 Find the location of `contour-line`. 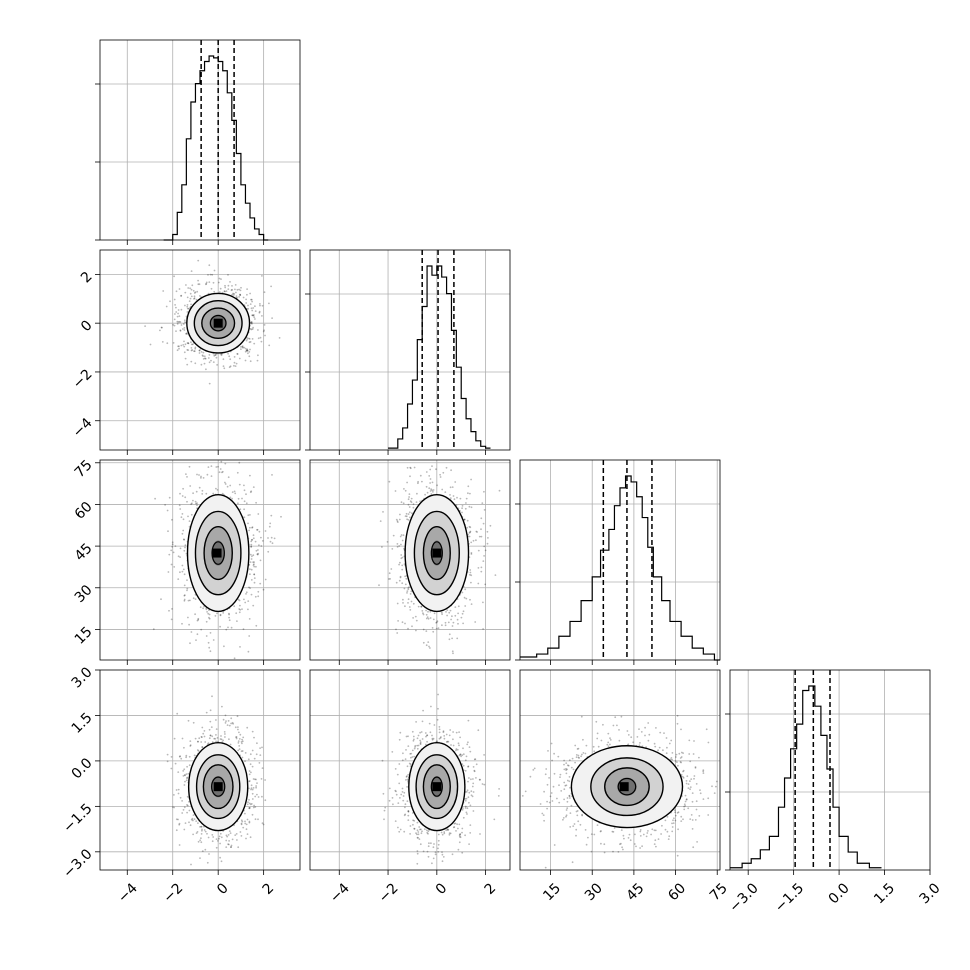

contour-line is located at coordinates (218, 787).